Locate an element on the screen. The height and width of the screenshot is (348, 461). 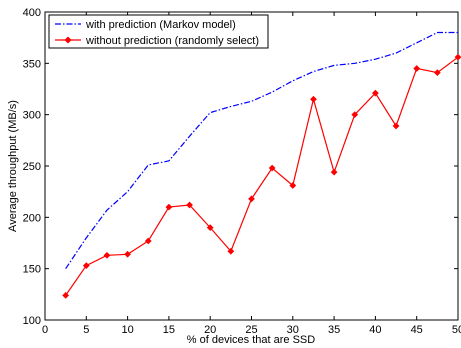
y-tick-label: 250 is located at coordinates (32, 167).